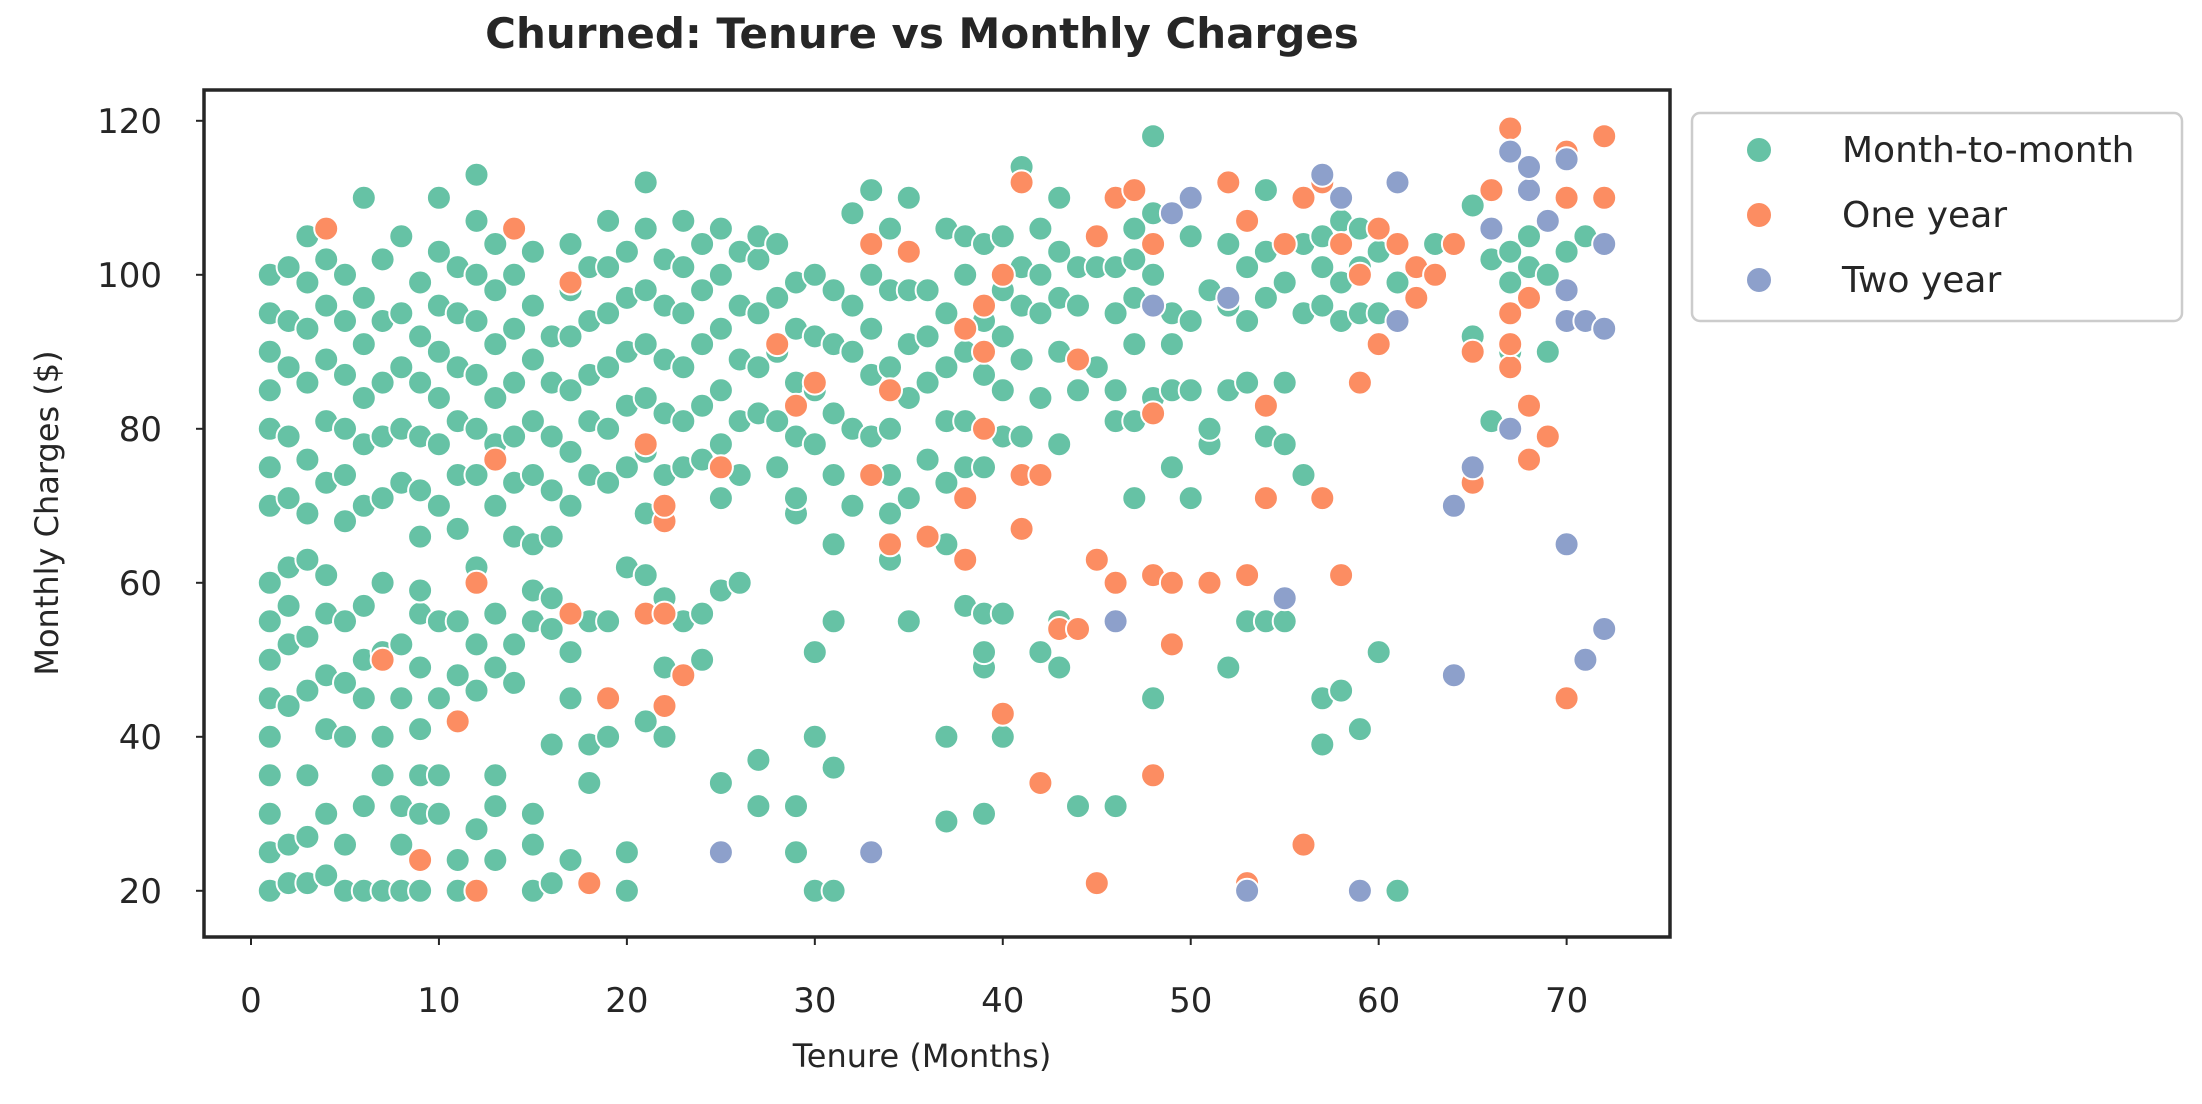 The image size is (2202, 1104). I want to click on x-axis-ticks: 0 10 20 30 40 50 60 70, so click(914, 979).